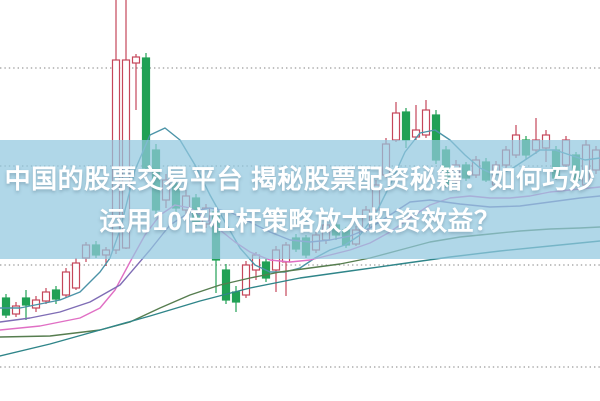  I want to click on headline-line1: 中国的股票交易平台 揭秘股票配资秘籍：如何巧妙, so click(300, 178).